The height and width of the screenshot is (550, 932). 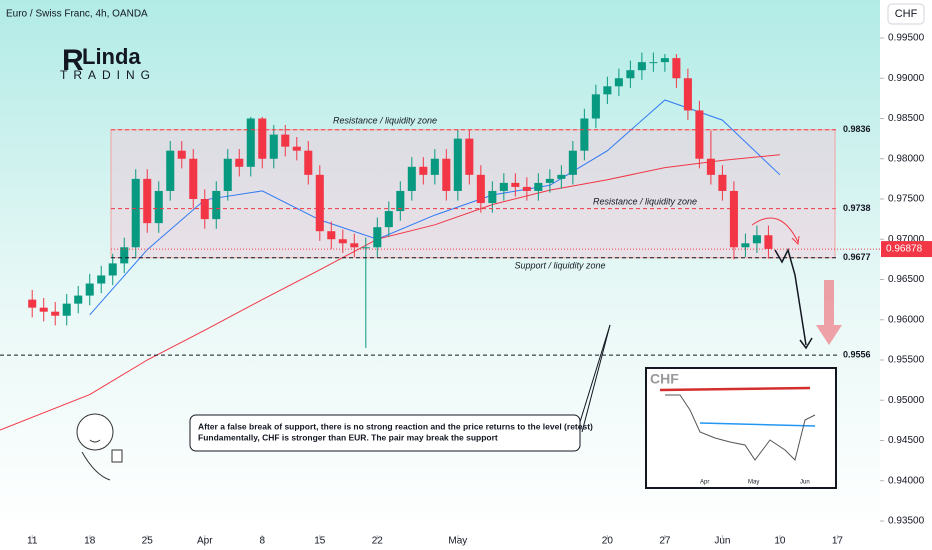 What do you see at coordinates (906, 118) in the screenshot?
I see `y-tick-label: 0.98500` at bounding box center [906, 118].